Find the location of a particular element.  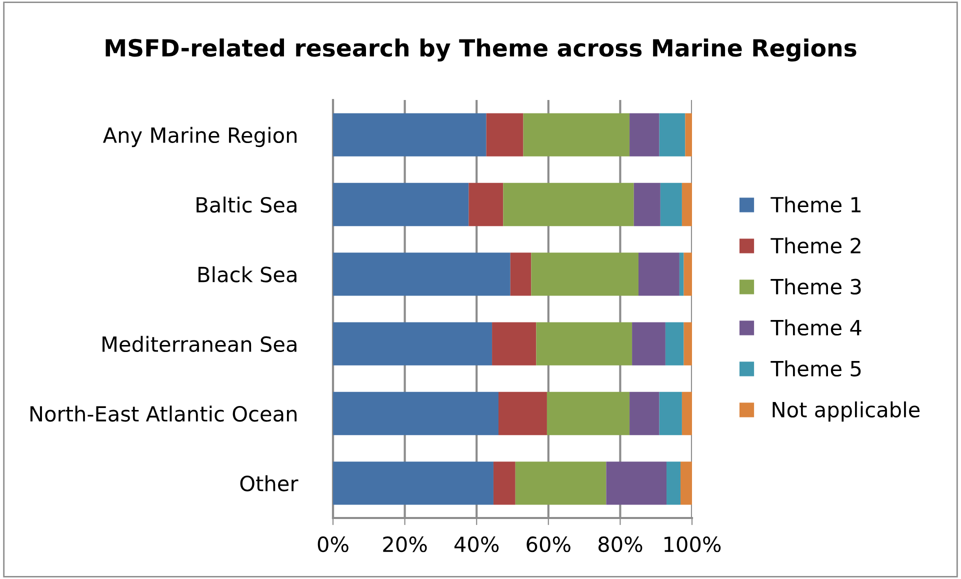

x-tick-label: 40% is located at coordinates (476, 544).